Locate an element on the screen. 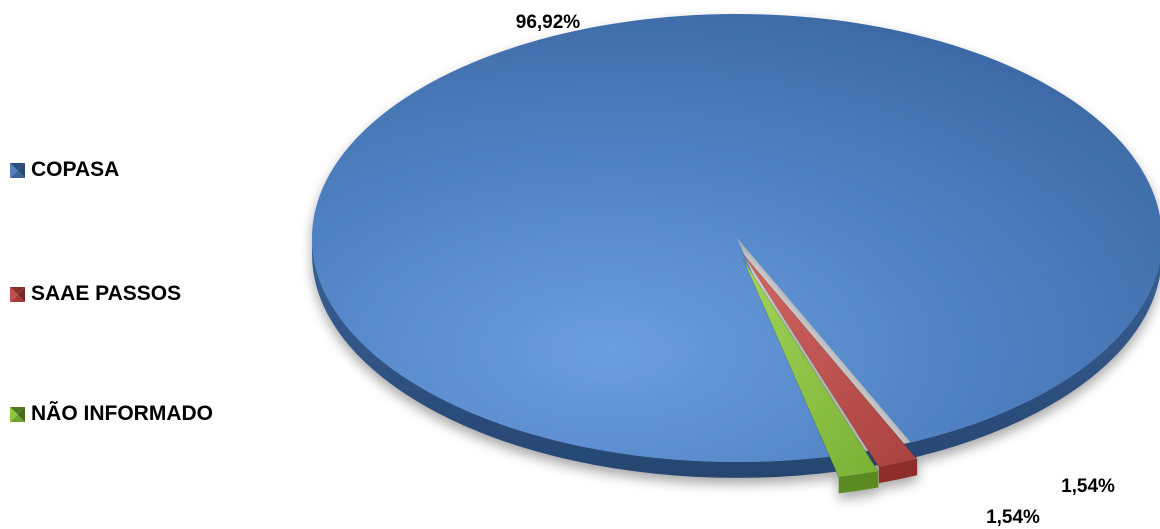 This screenshot has height=529, width=1160. slice-saae-passos is located at coordinates (830, 361).